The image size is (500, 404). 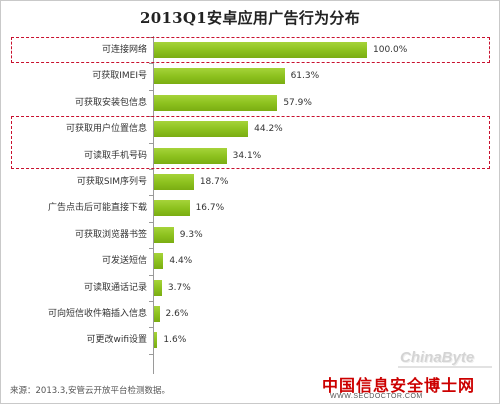 What do you see at coordinates (399, 385) in the screenshot?
I see `site-watermark-name: 中国信息安全博士网` at bounding box center [399, 385].